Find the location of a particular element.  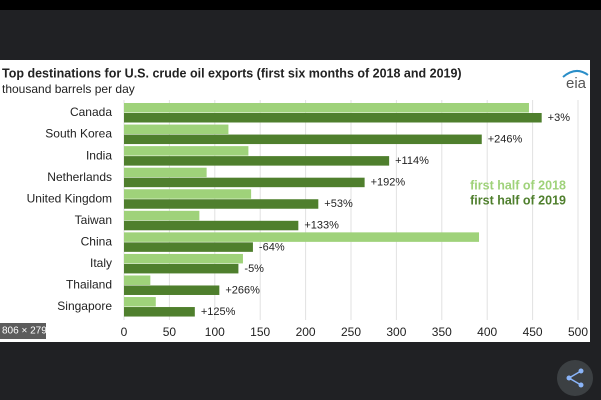

y-tick-label: Canada is located at coordinates (91, 112).